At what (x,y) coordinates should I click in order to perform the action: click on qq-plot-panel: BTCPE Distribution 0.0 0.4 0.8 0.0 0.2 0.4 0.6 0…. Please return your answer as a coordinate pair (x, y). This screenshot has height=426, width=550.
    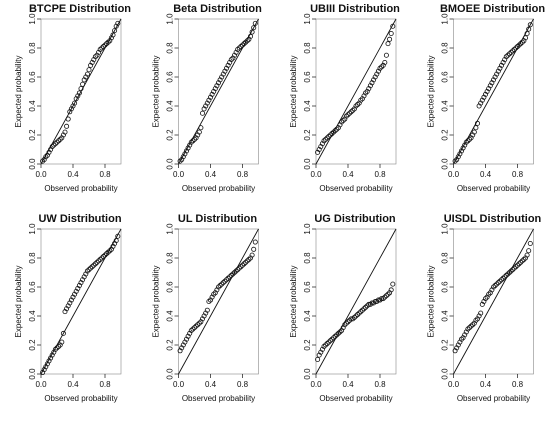
    Looking at the image, I should click on (72, 98).